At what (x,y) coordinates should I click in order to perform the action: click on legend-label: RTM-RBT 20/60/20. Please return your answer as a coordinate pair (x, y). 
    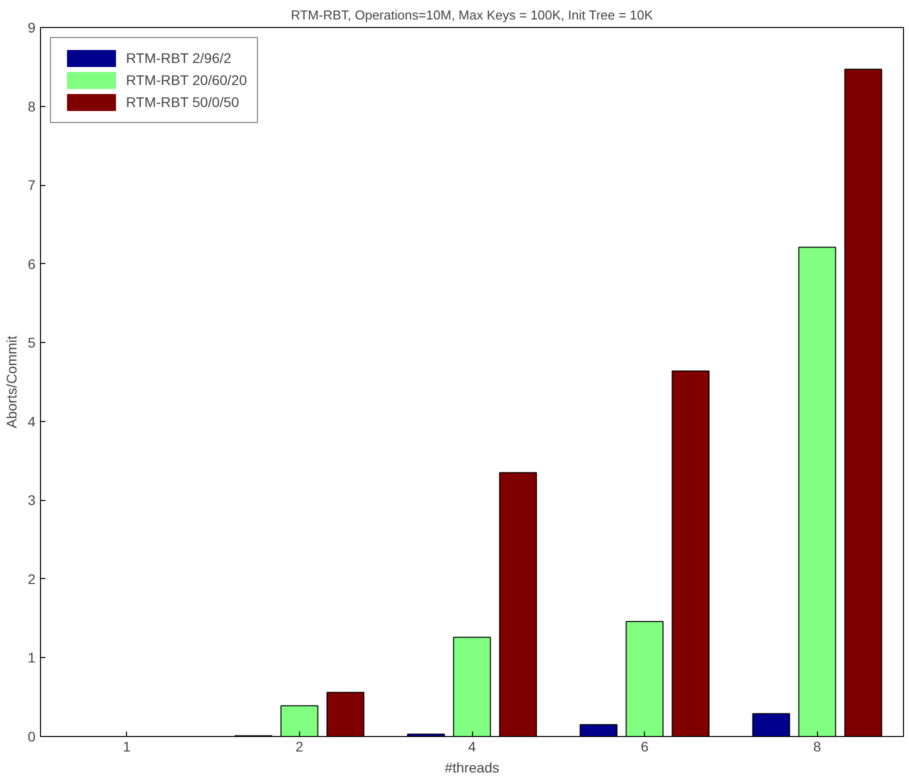
    Looking at the image, I should click on (186, 80).